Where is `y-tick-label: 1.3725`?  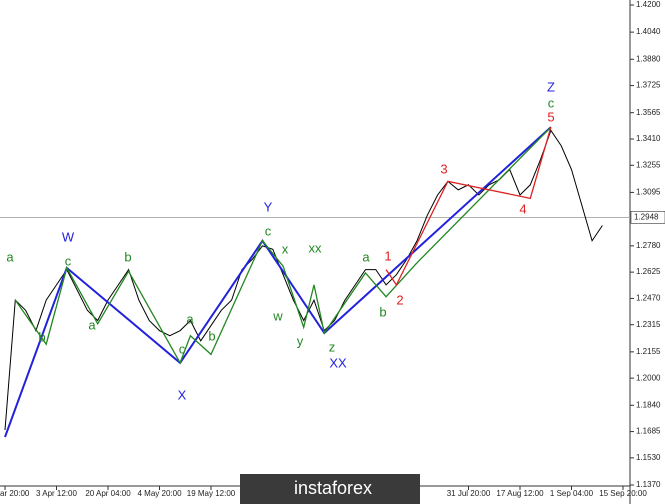
y-tick-label: 1.3725 is located at coordinates (648, 85).